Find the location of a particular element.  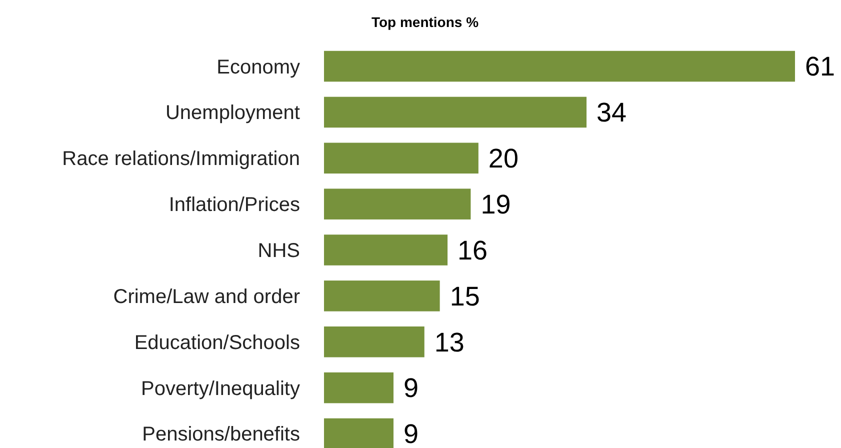

y-tick-label: Education/Schools is located at coordinates (217, 343).